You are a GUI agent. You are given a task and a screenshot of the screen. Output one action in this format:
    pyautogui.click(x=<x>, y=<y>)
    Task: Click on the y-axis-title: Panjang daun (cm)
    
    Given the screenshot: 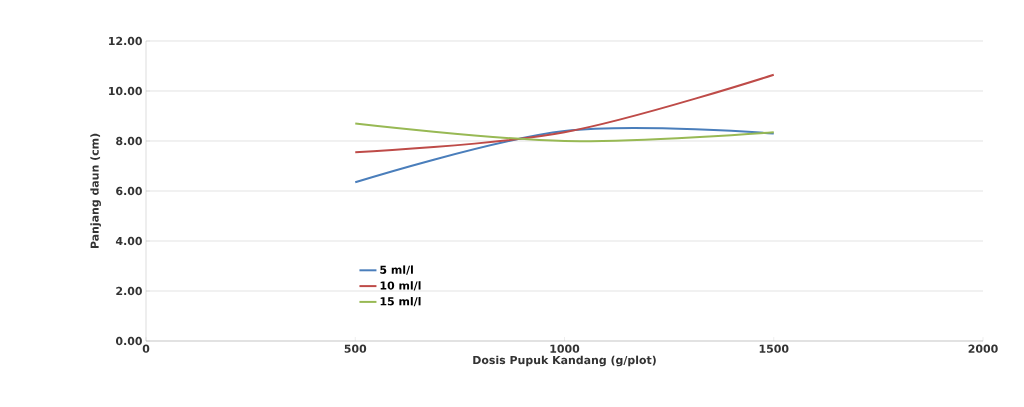 What is the action you would take?
    pyautogui.click(x=95, y=191)
    